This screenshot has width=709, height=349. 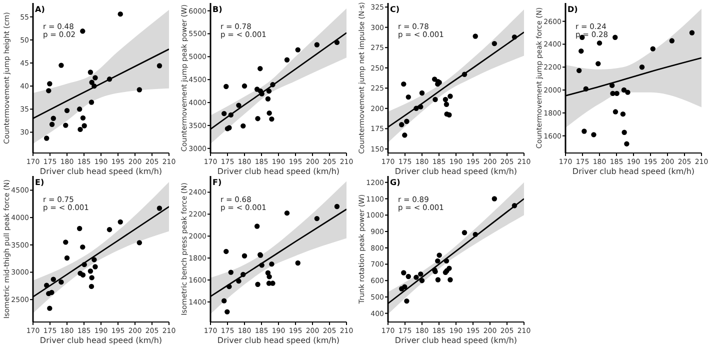 I want to click on chart-title: D), so click(x=573, y=9).